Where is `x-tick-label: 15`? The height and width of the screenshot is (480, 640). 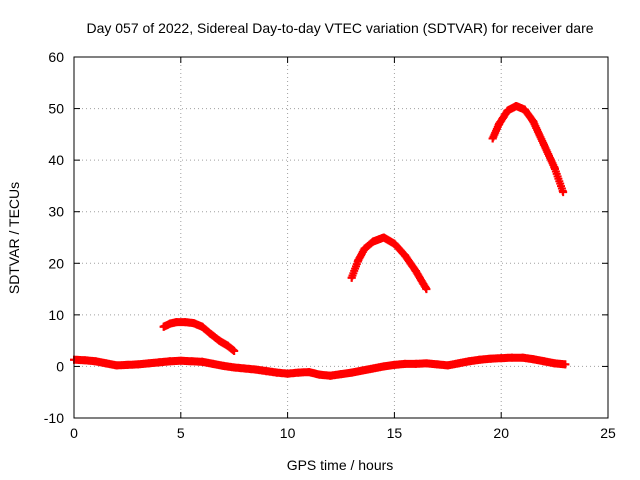
x-tick-label: 15 is located at coordinates (395, 433).